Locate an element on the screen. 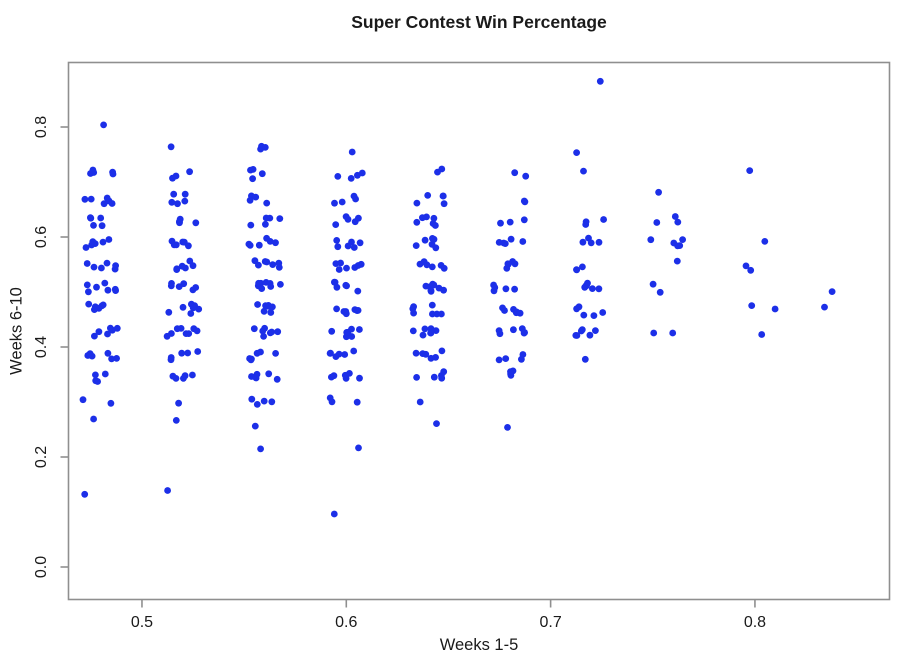 The width and height of the screenshot is (899, 663). x-tick-label: 0.7 is located at coordinates (550, 622).